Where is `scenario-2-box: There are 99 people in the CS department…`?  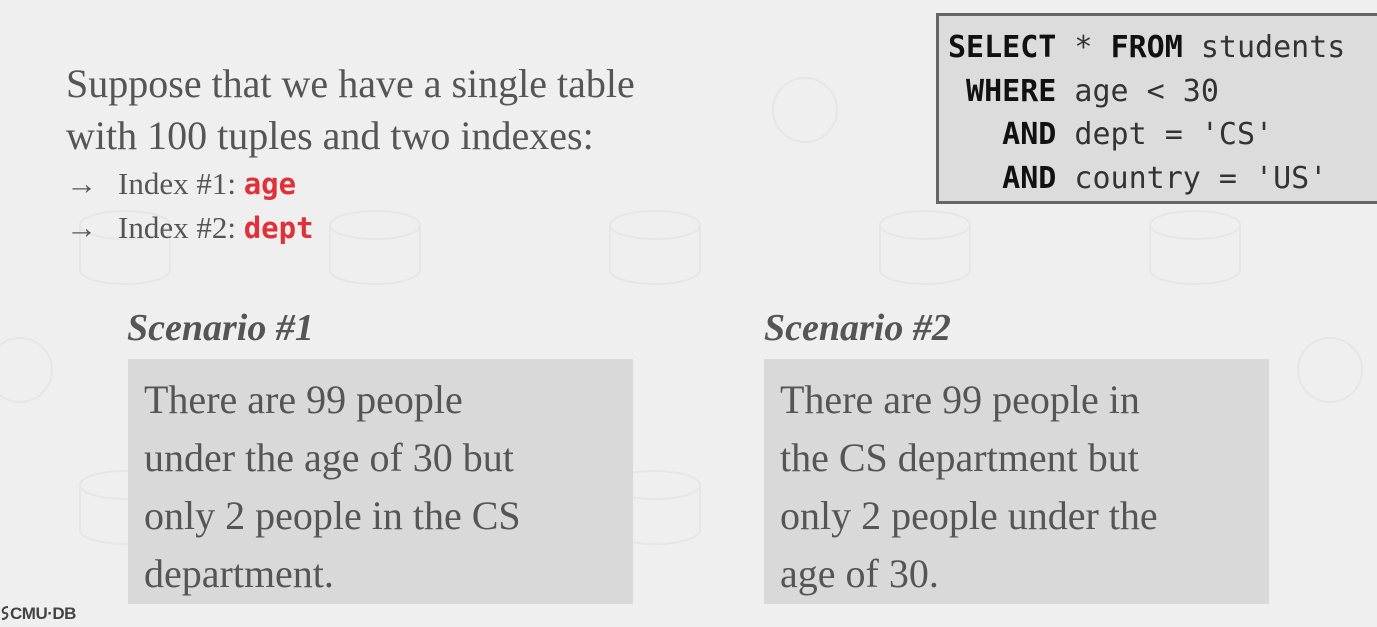 scenario-2-box: There are 99 people in the CS department… is located at coordinates (1016, 481).